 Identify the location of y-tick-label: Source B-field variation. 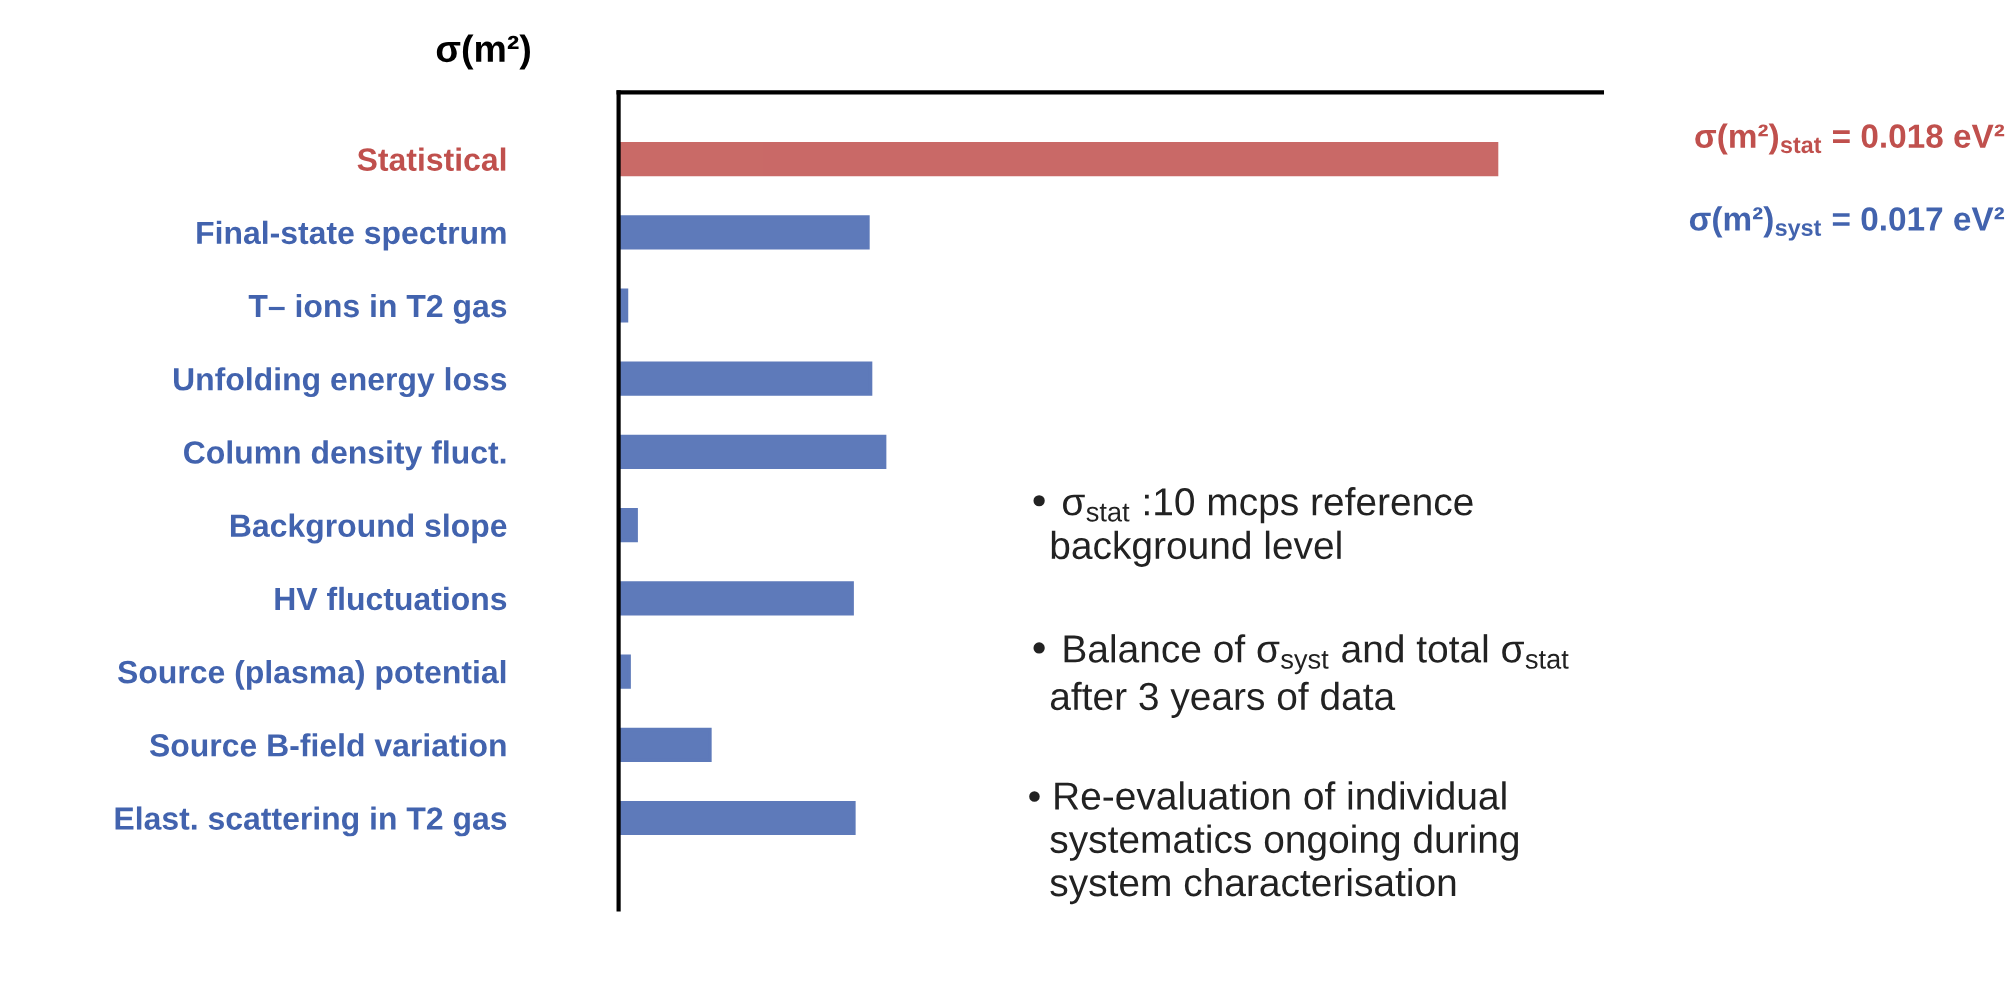
(327, 745).